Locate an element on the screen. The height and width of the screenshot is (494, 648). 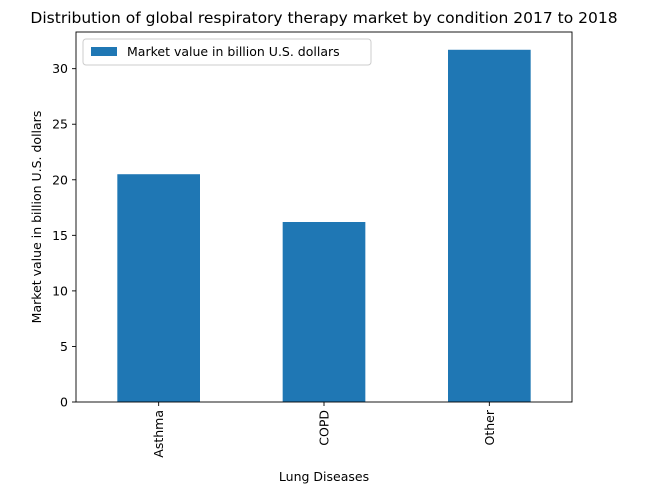
y-tick-label: 10 is located at coordinates (60, 290).